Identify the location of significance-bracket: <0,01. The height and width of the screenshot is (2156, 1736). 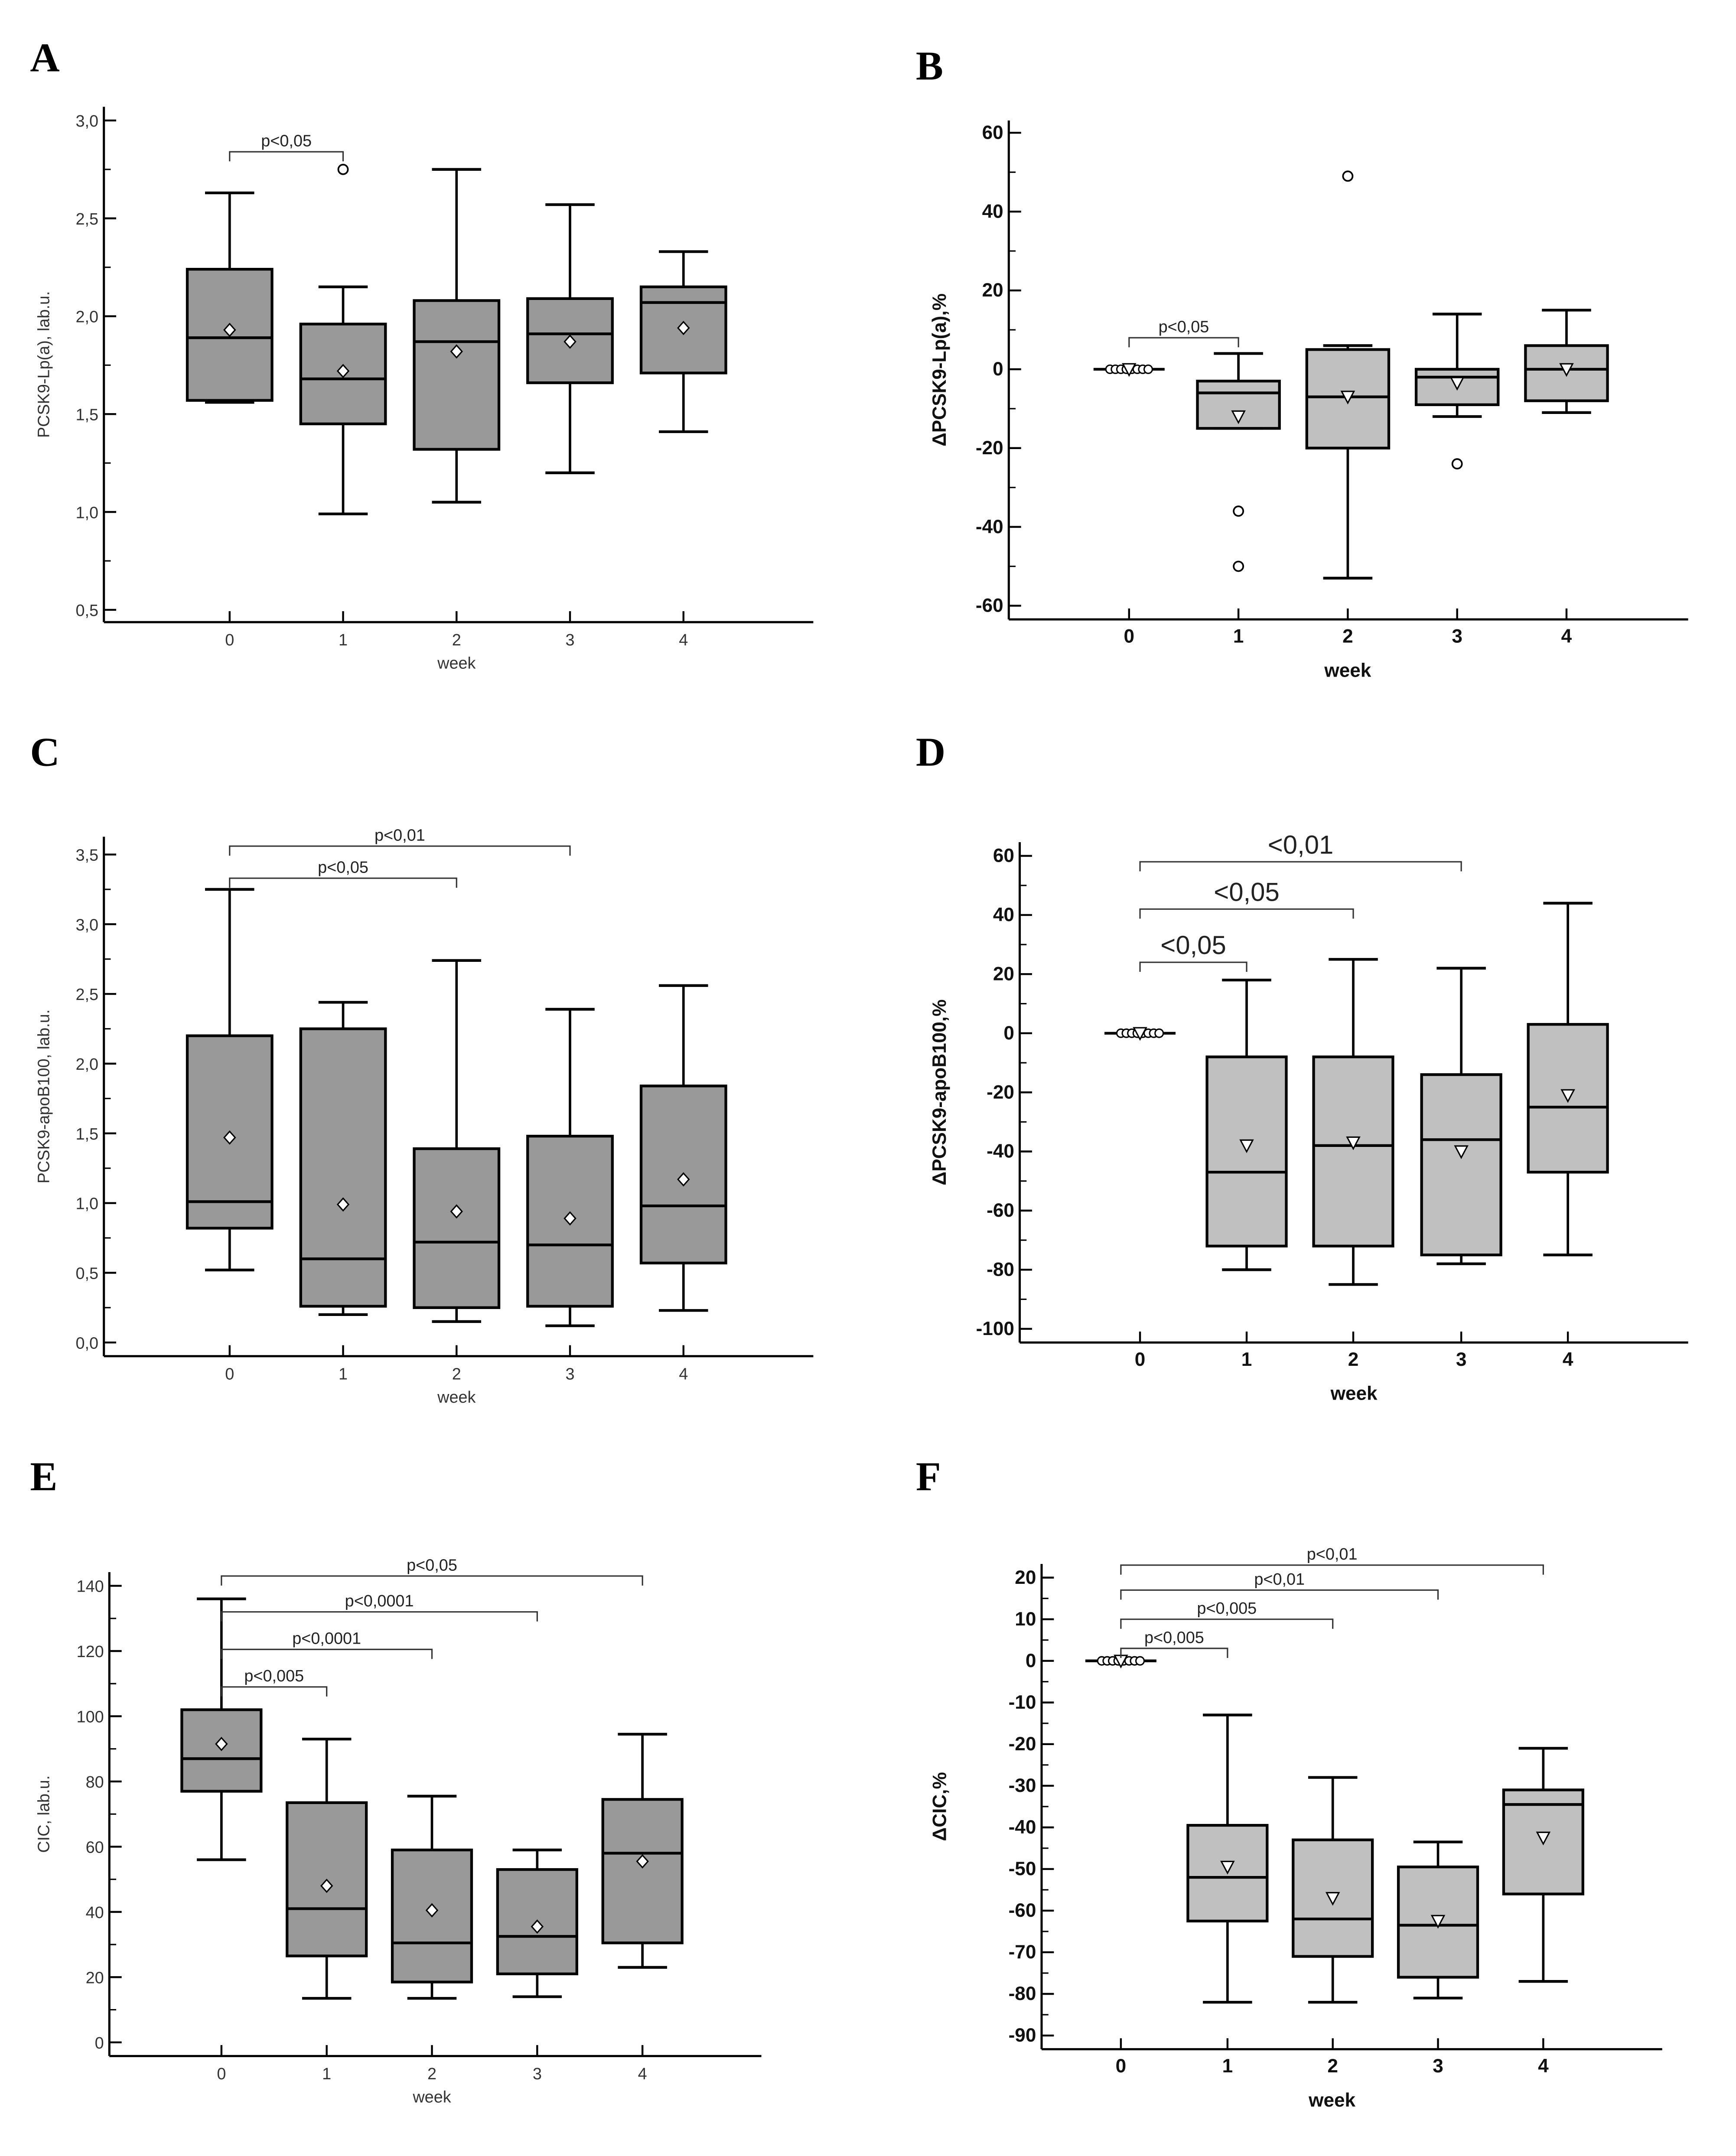
(1301, 851).